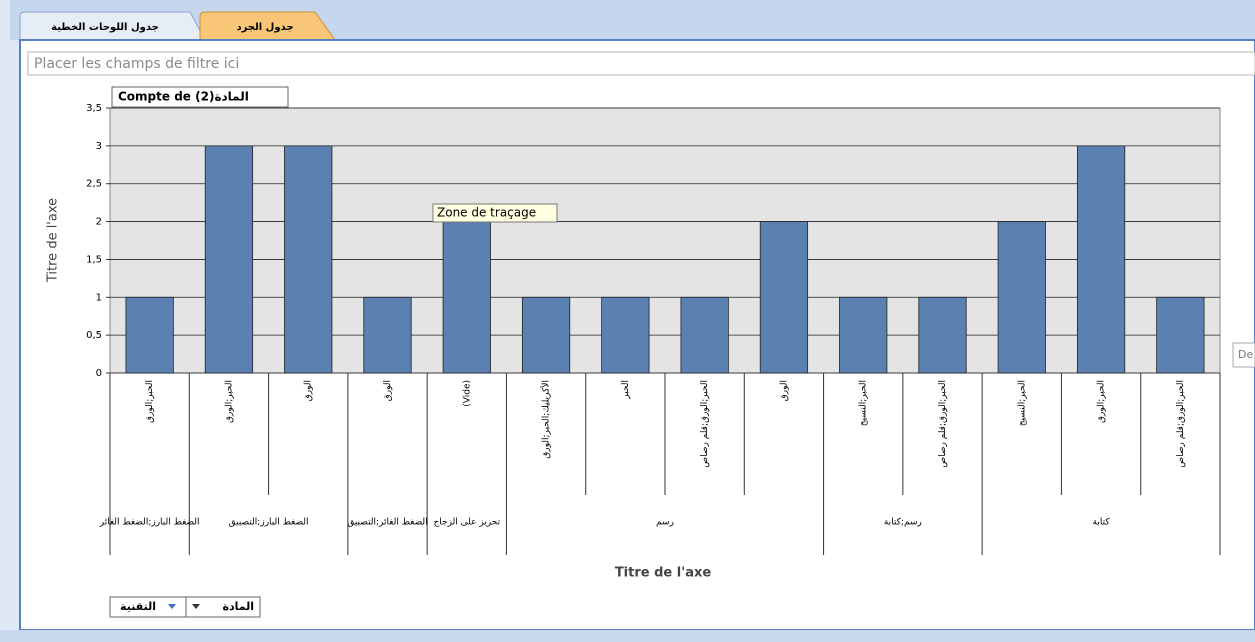 Image resolution: width=1255 pixels, height=642 pixels. Describe the element at coordinates (99, 297) in the screenshot. I see `y-tick-label: 1` at that location.